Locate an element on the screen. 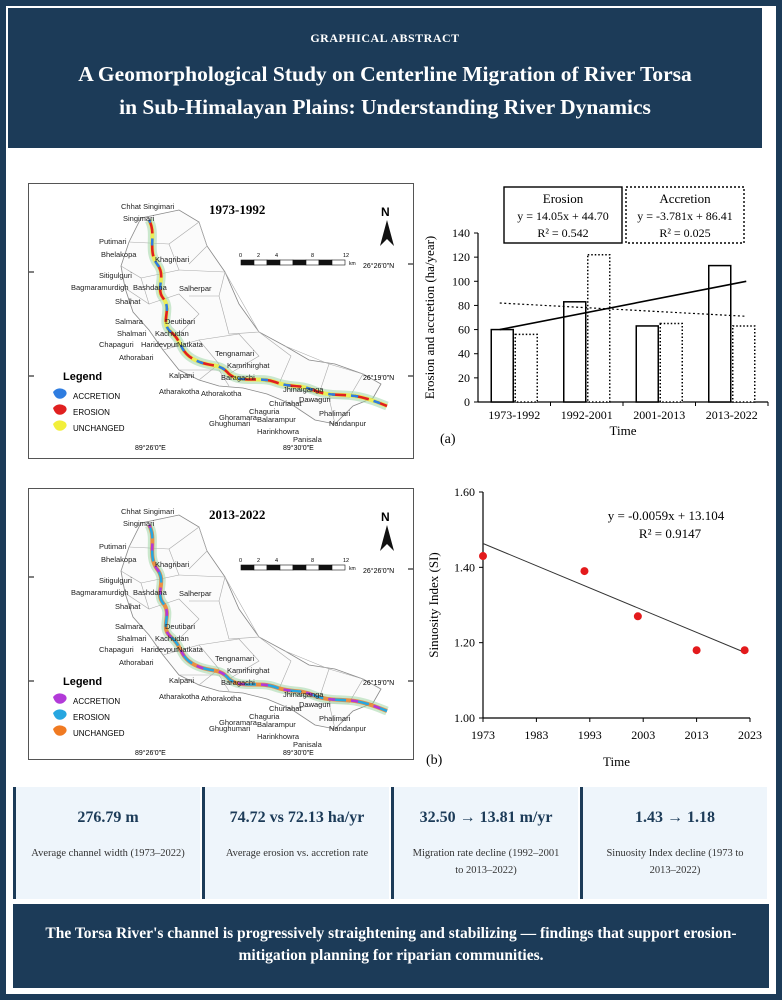 The image size is (782, 1000). y-tick-label: 0 is located at coordinates (467, 402).